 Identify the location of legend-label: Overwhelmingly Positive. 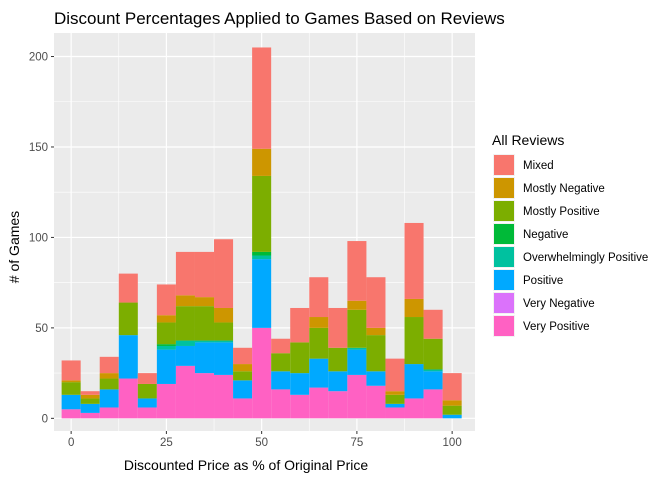
(585, 258).